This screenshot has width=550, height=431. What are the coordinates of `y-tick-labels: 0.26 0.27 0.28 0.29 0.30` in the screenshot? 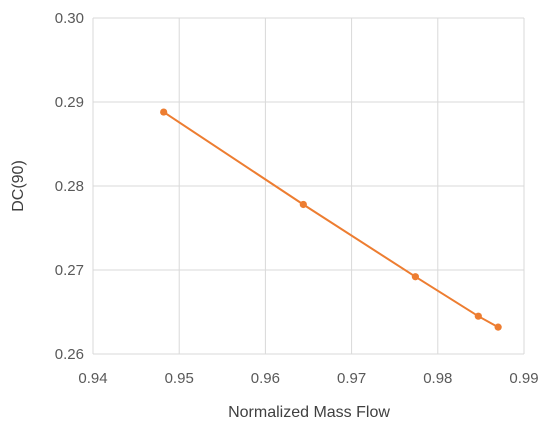 It's located at (69, 186).